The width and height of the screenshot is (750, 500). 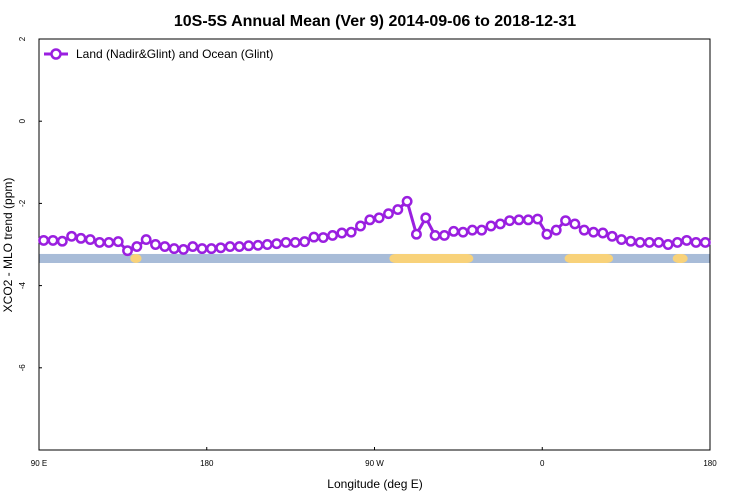 I want to click on x-axis: 90 E 180 90 W 0 180, so click(x=374, y=457).